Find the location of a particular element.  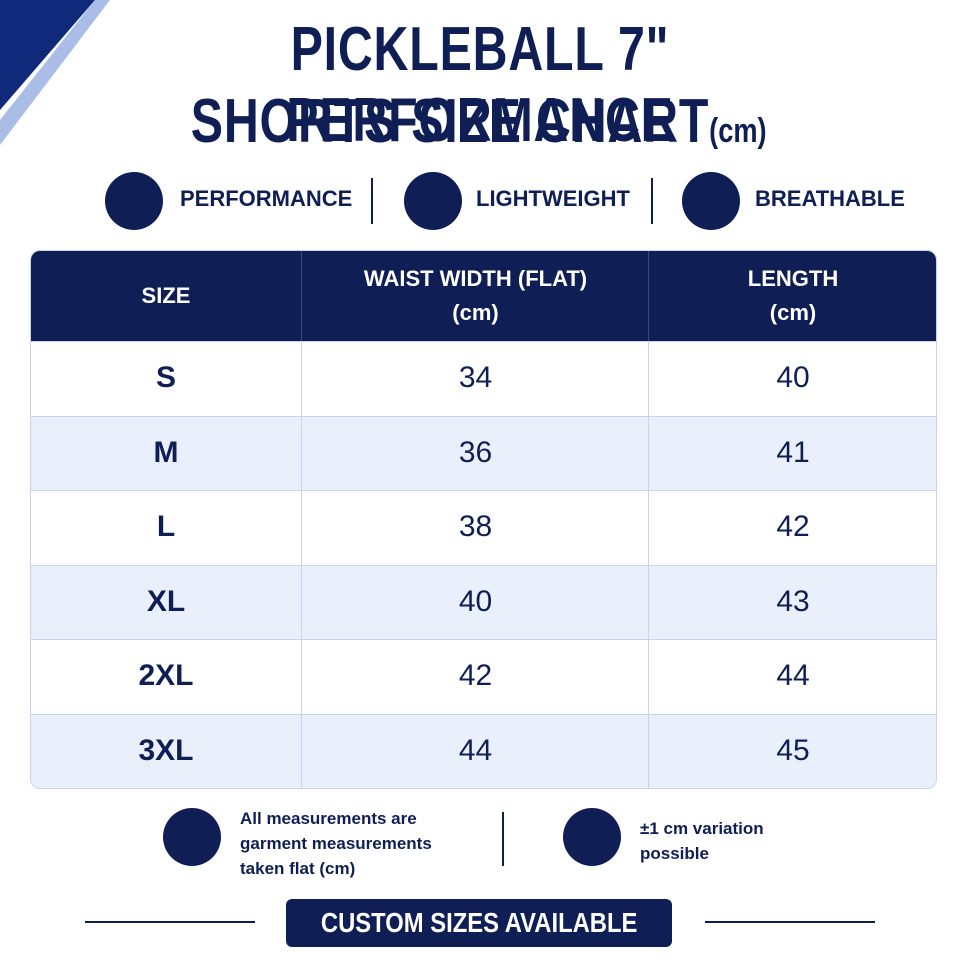

cell: 41 is located at coordinates (792, 452).